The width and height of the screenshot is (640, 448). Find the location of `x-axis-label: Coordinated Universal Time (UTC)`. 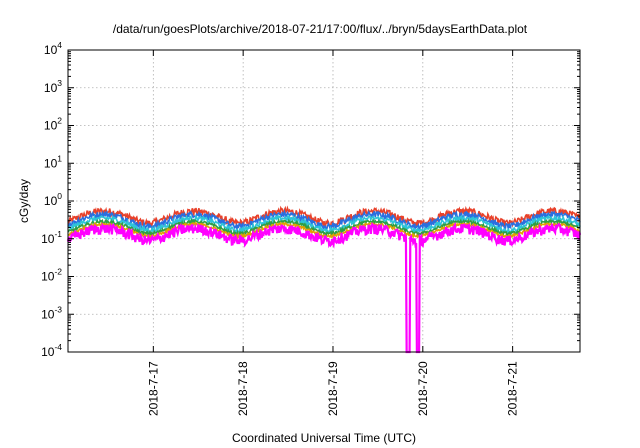

x-axis-label: Coordinated Universal Time (UTC) is located at coordinates (324, 438).